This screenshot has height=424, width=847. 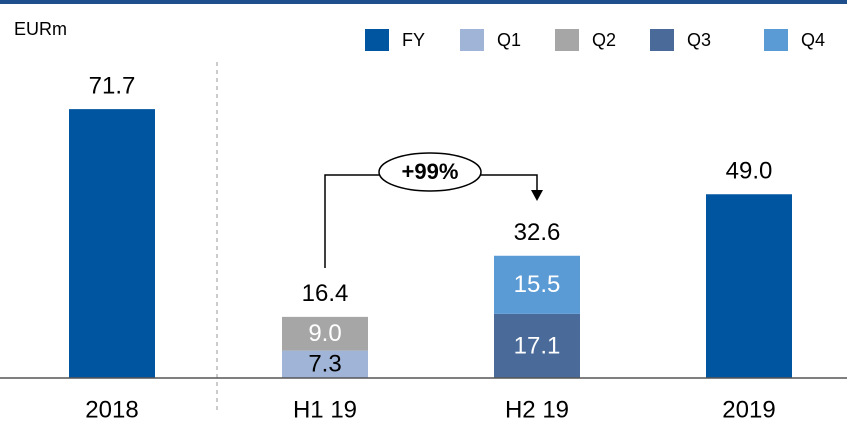 I want to click on x-tick-label: H1 19, so click(x=325, y=409).